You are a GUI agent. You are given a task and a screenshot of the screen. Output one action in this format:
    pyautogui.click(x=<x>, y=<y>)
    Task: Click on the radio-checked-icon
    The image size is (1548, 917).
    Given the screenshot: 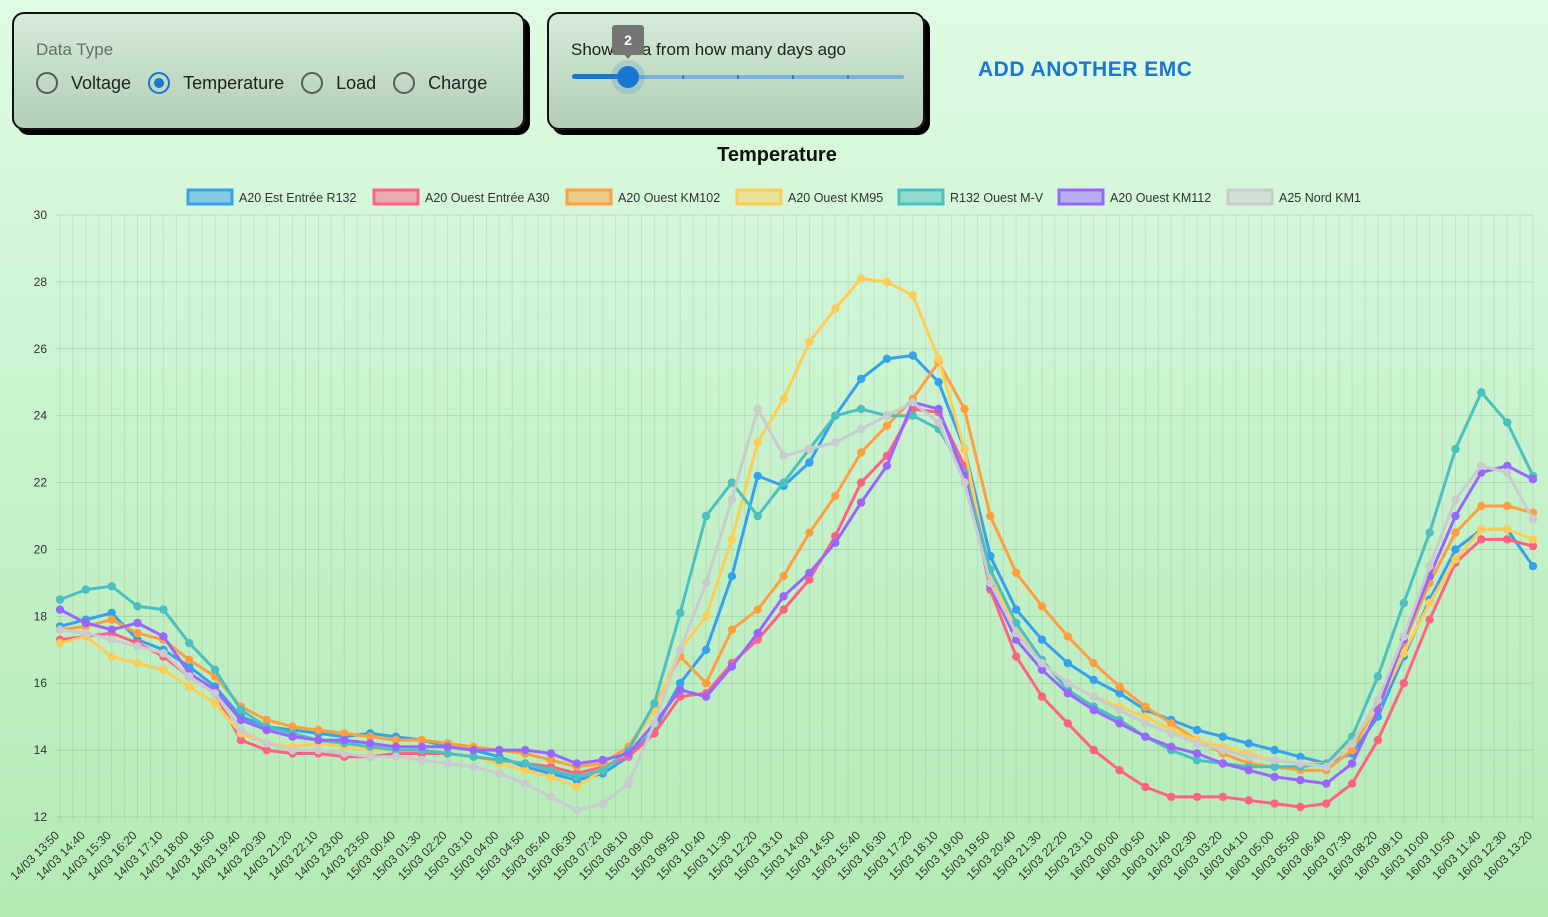 What is the action you would take?
    pyautogui.click(x=159, y=83)
    